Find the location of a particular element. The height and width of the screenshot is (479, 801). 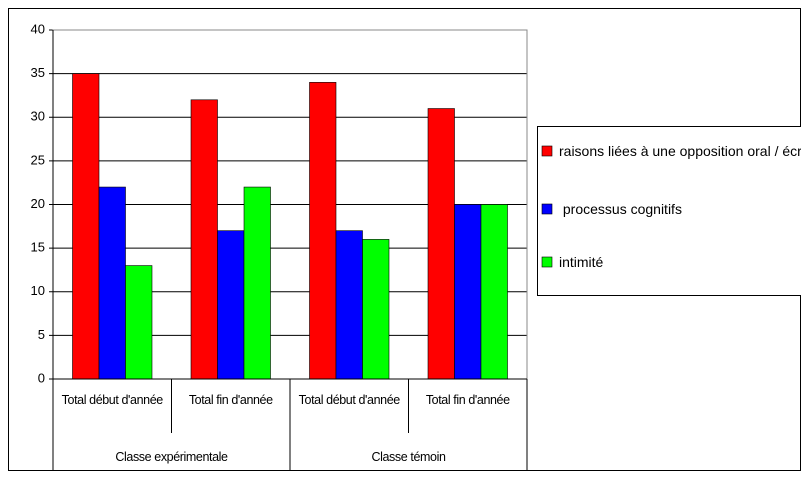

y-tick-label: 40 is located at coordinates (38, 28).